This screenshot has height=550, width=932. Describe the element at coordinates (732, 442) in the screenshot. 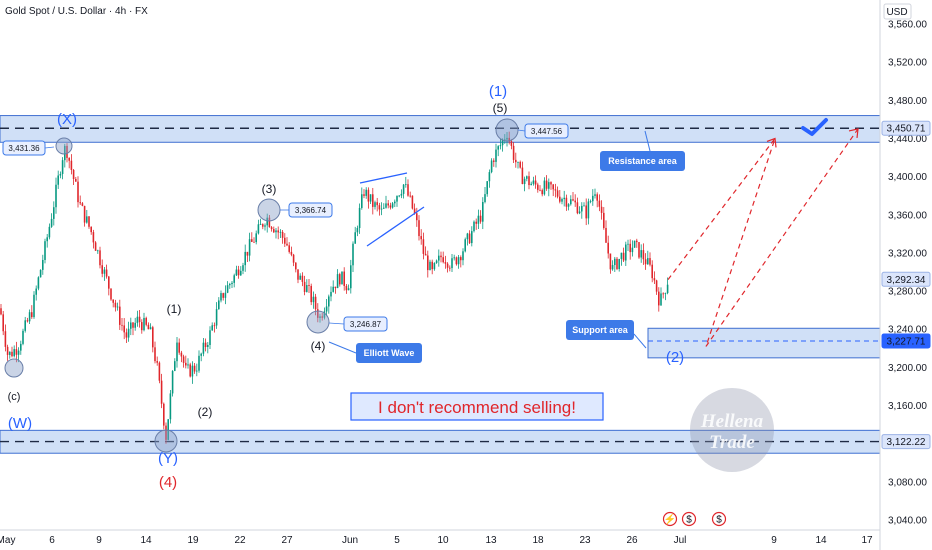

I see `watermark-line-2: Trade` at that location.